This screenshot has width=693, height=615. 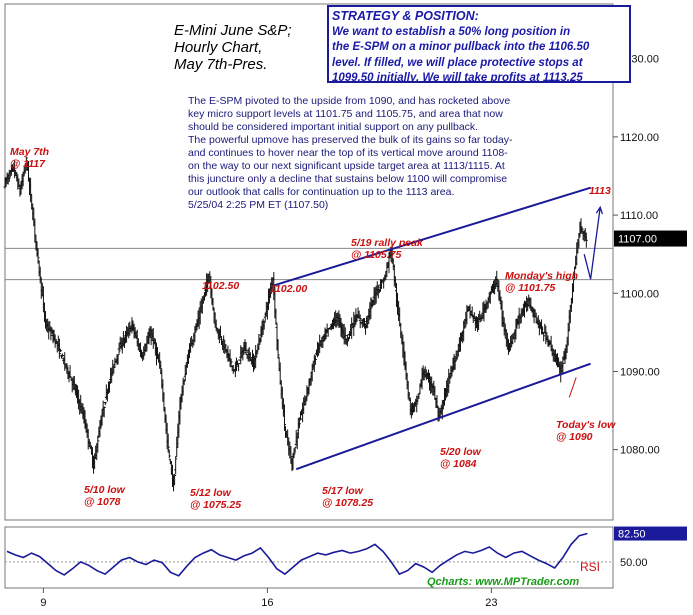 What do you see at coordinates (530, 288) in the screenshot?
I see `annotation-line: @ 1101.75` at bounding box center [530, 288].